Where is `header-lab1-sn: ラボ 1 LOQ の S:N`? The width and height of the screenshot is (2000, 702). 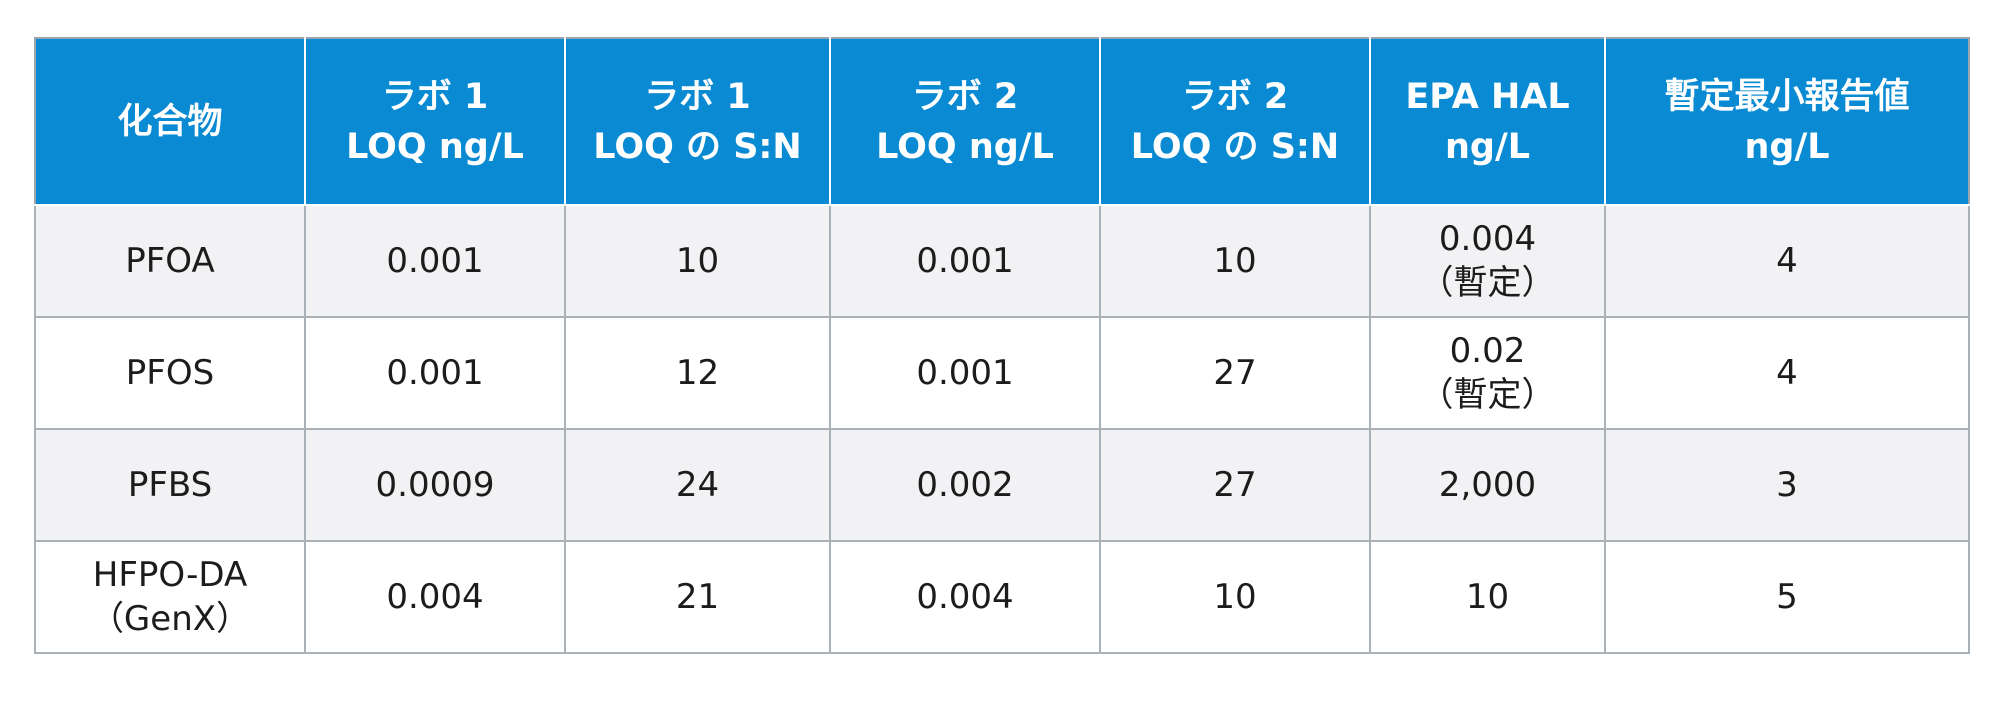 header-lab1-sn: ラボ 1 LOQ の S:N is located at coordinates (697, 121).